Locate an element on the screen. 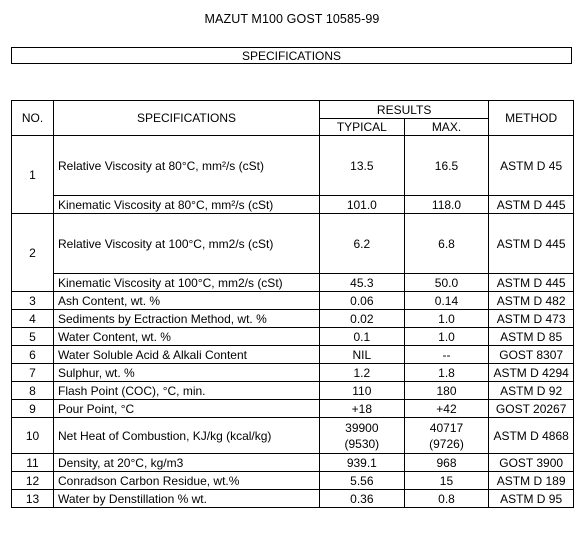 The width and height of the screenshot is (584, 534). row-max: 1.8 is located at coordinates (446, 372).